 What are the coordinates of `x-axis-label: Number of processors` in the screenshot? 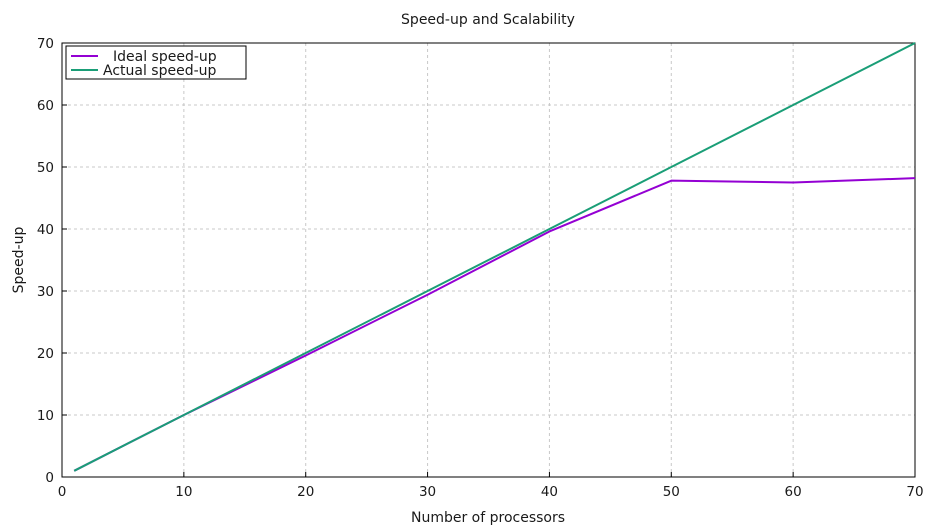 It's located at (488, 518).